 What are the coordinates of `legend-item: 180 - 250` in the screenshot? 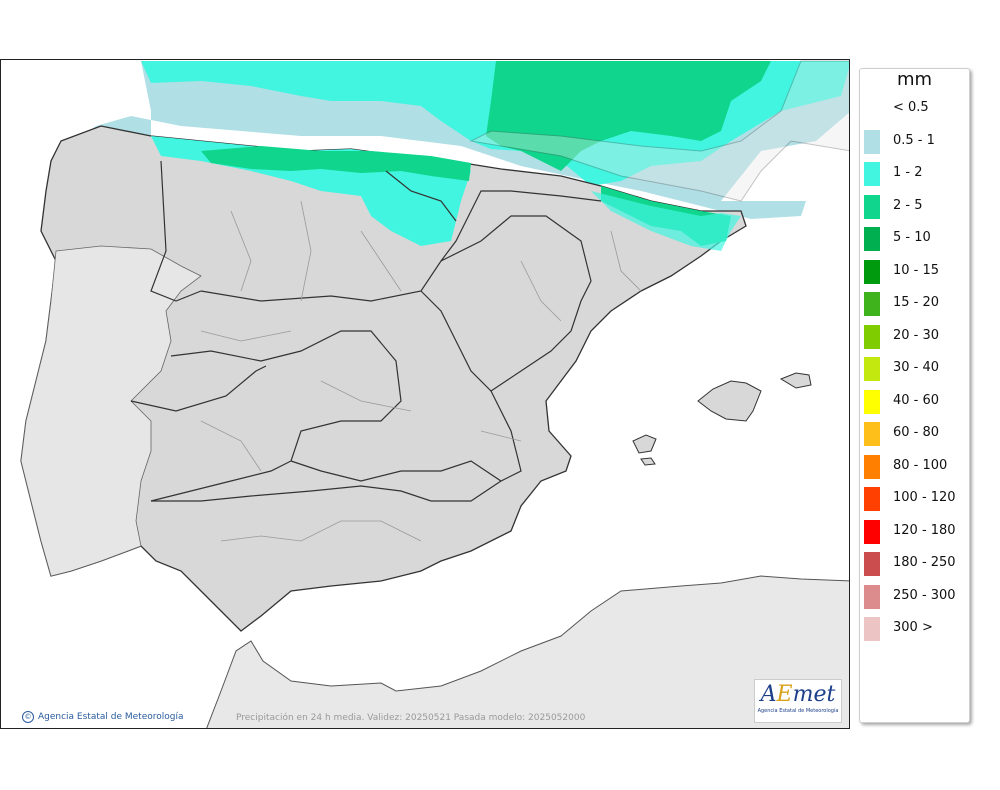 It's located at (914, 564).